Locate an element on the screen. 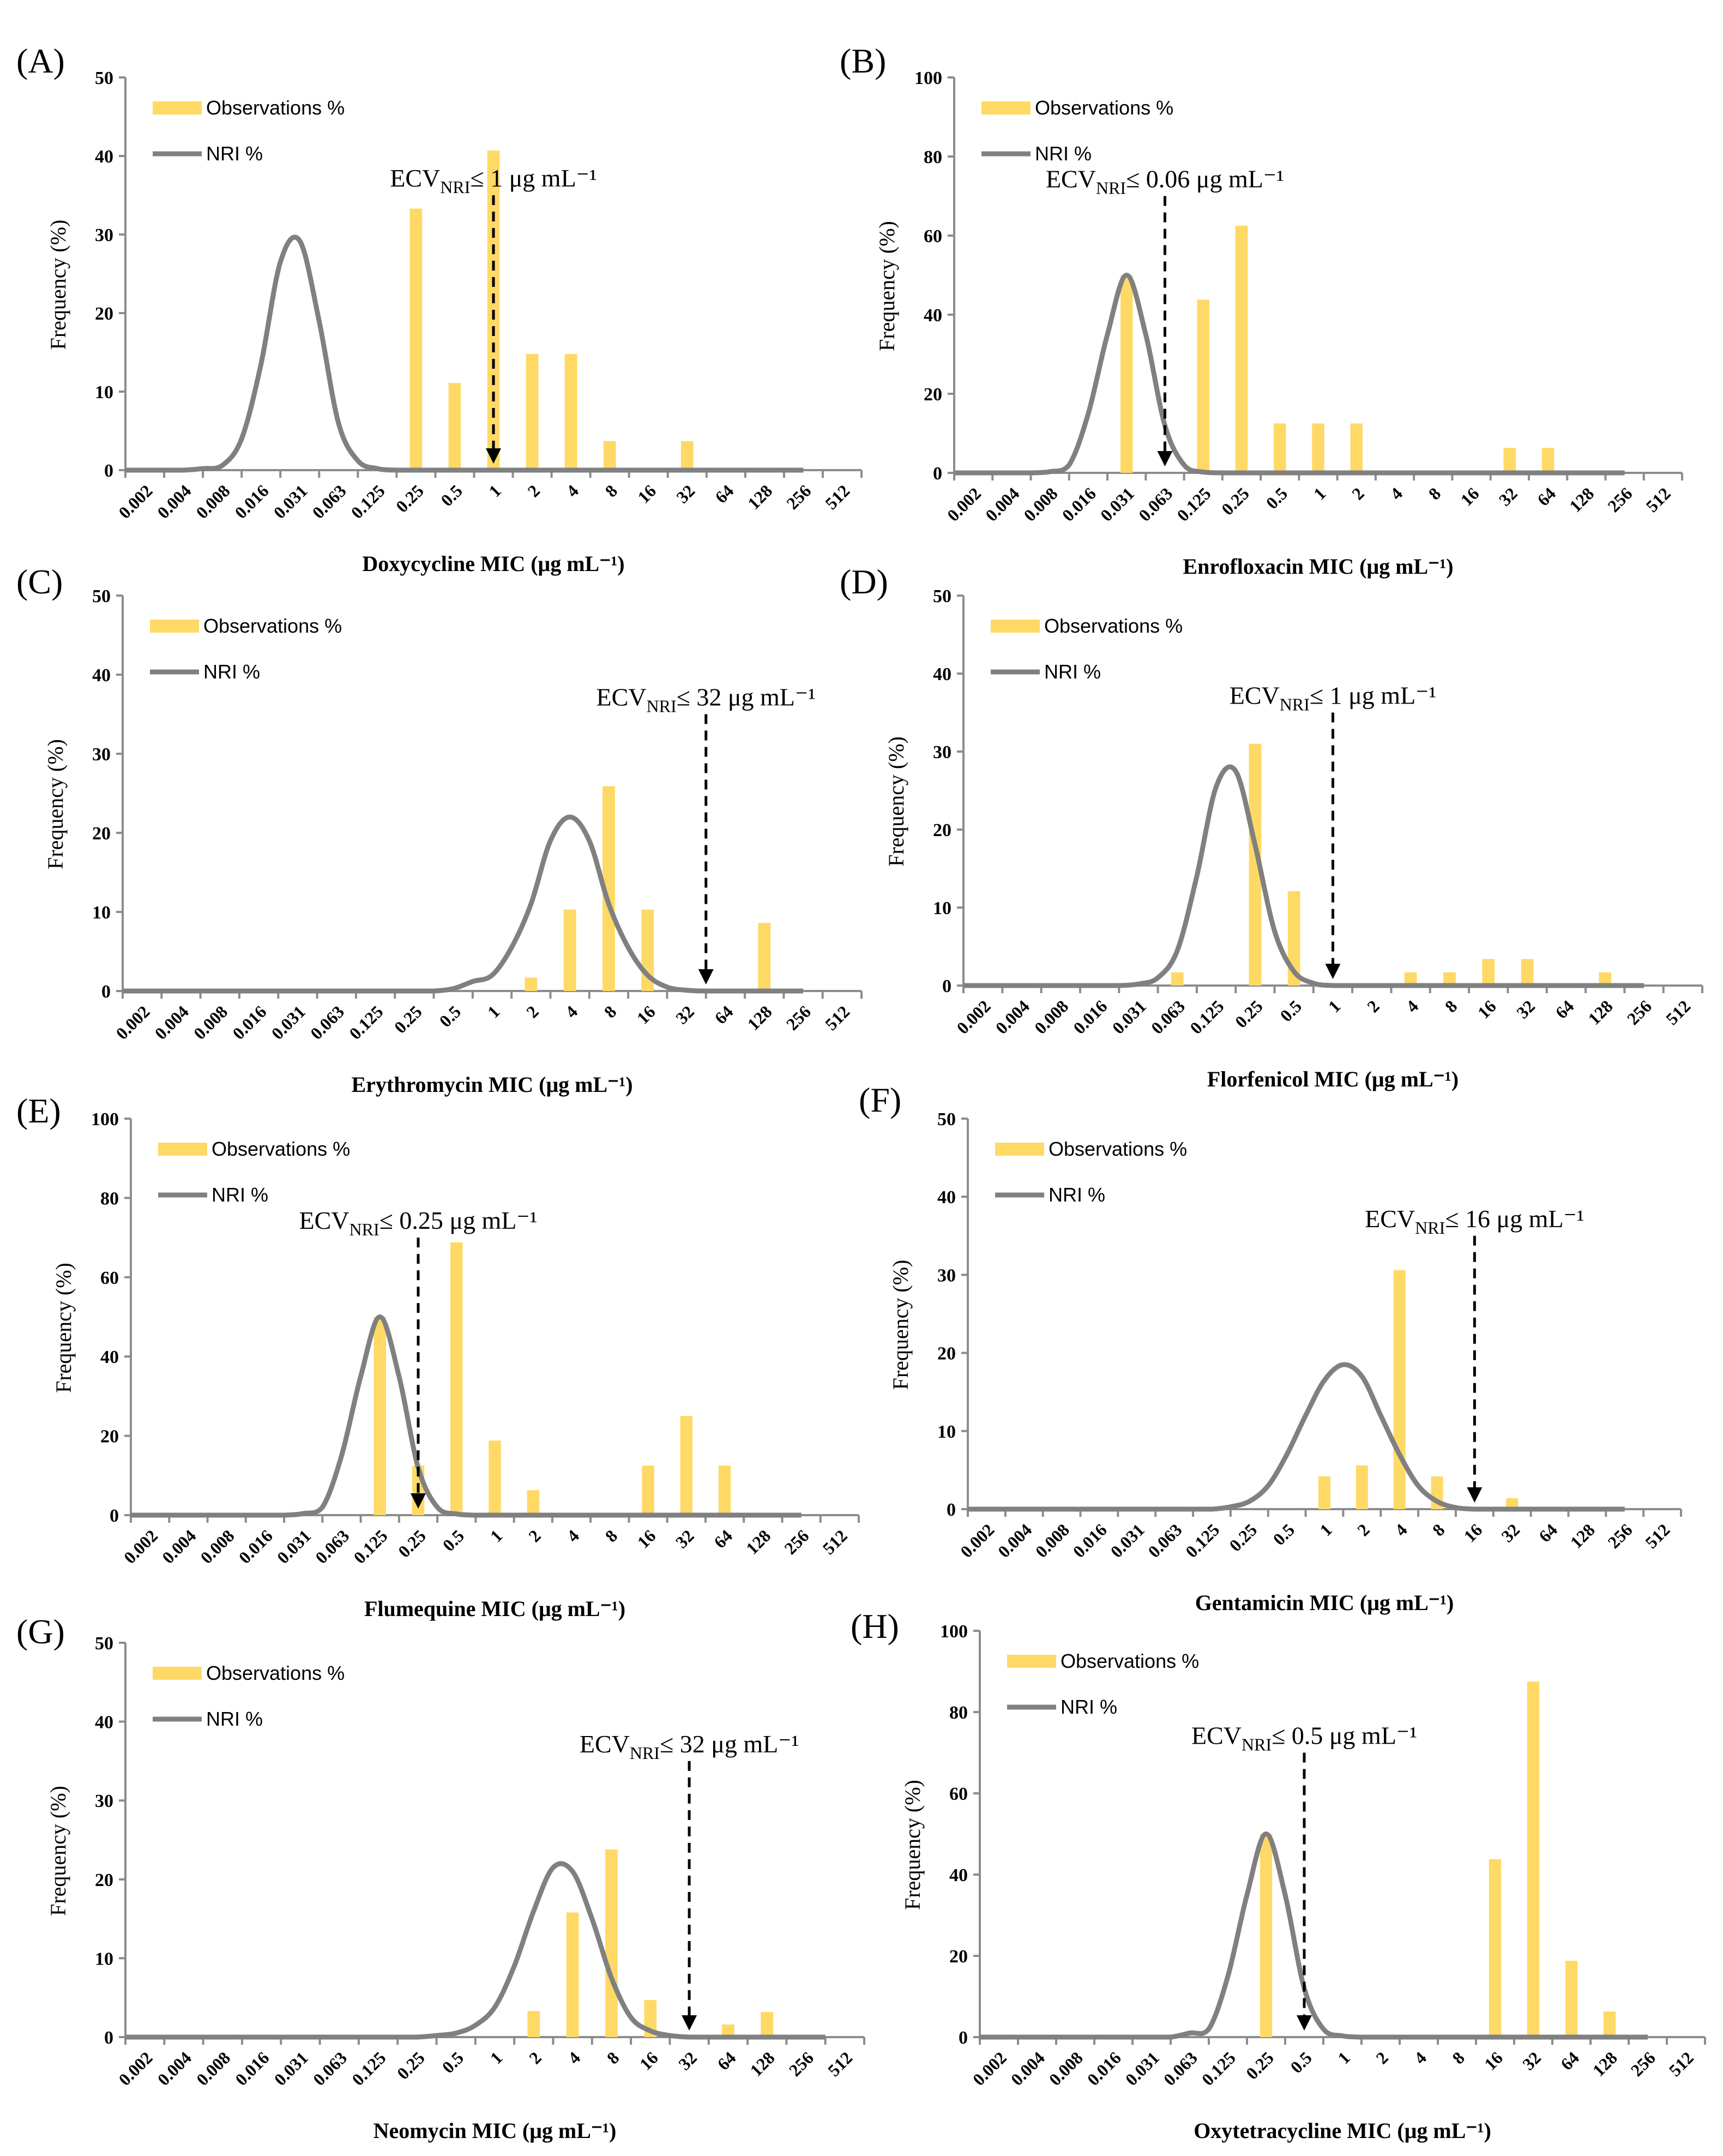 The image size is (1723, 2156). x-tick-label: 0.25 is located at coordinates (1243, 1537).